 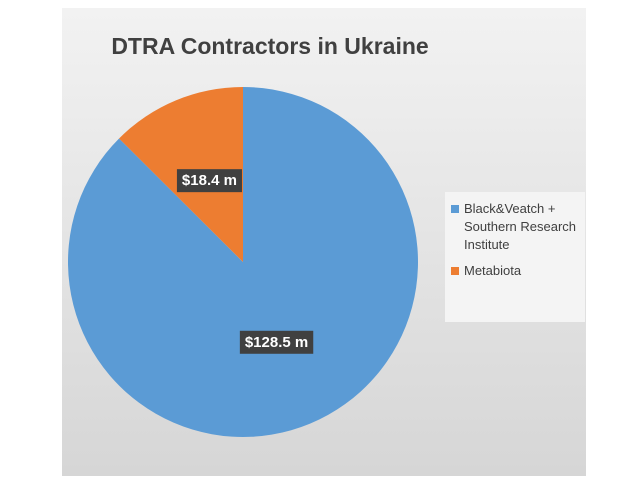 What do you see at coordinates (269, 46) in the screenshot?
I see `chart-title: DTRA Contractors in Ukraine` at bounding box center [269, 46].